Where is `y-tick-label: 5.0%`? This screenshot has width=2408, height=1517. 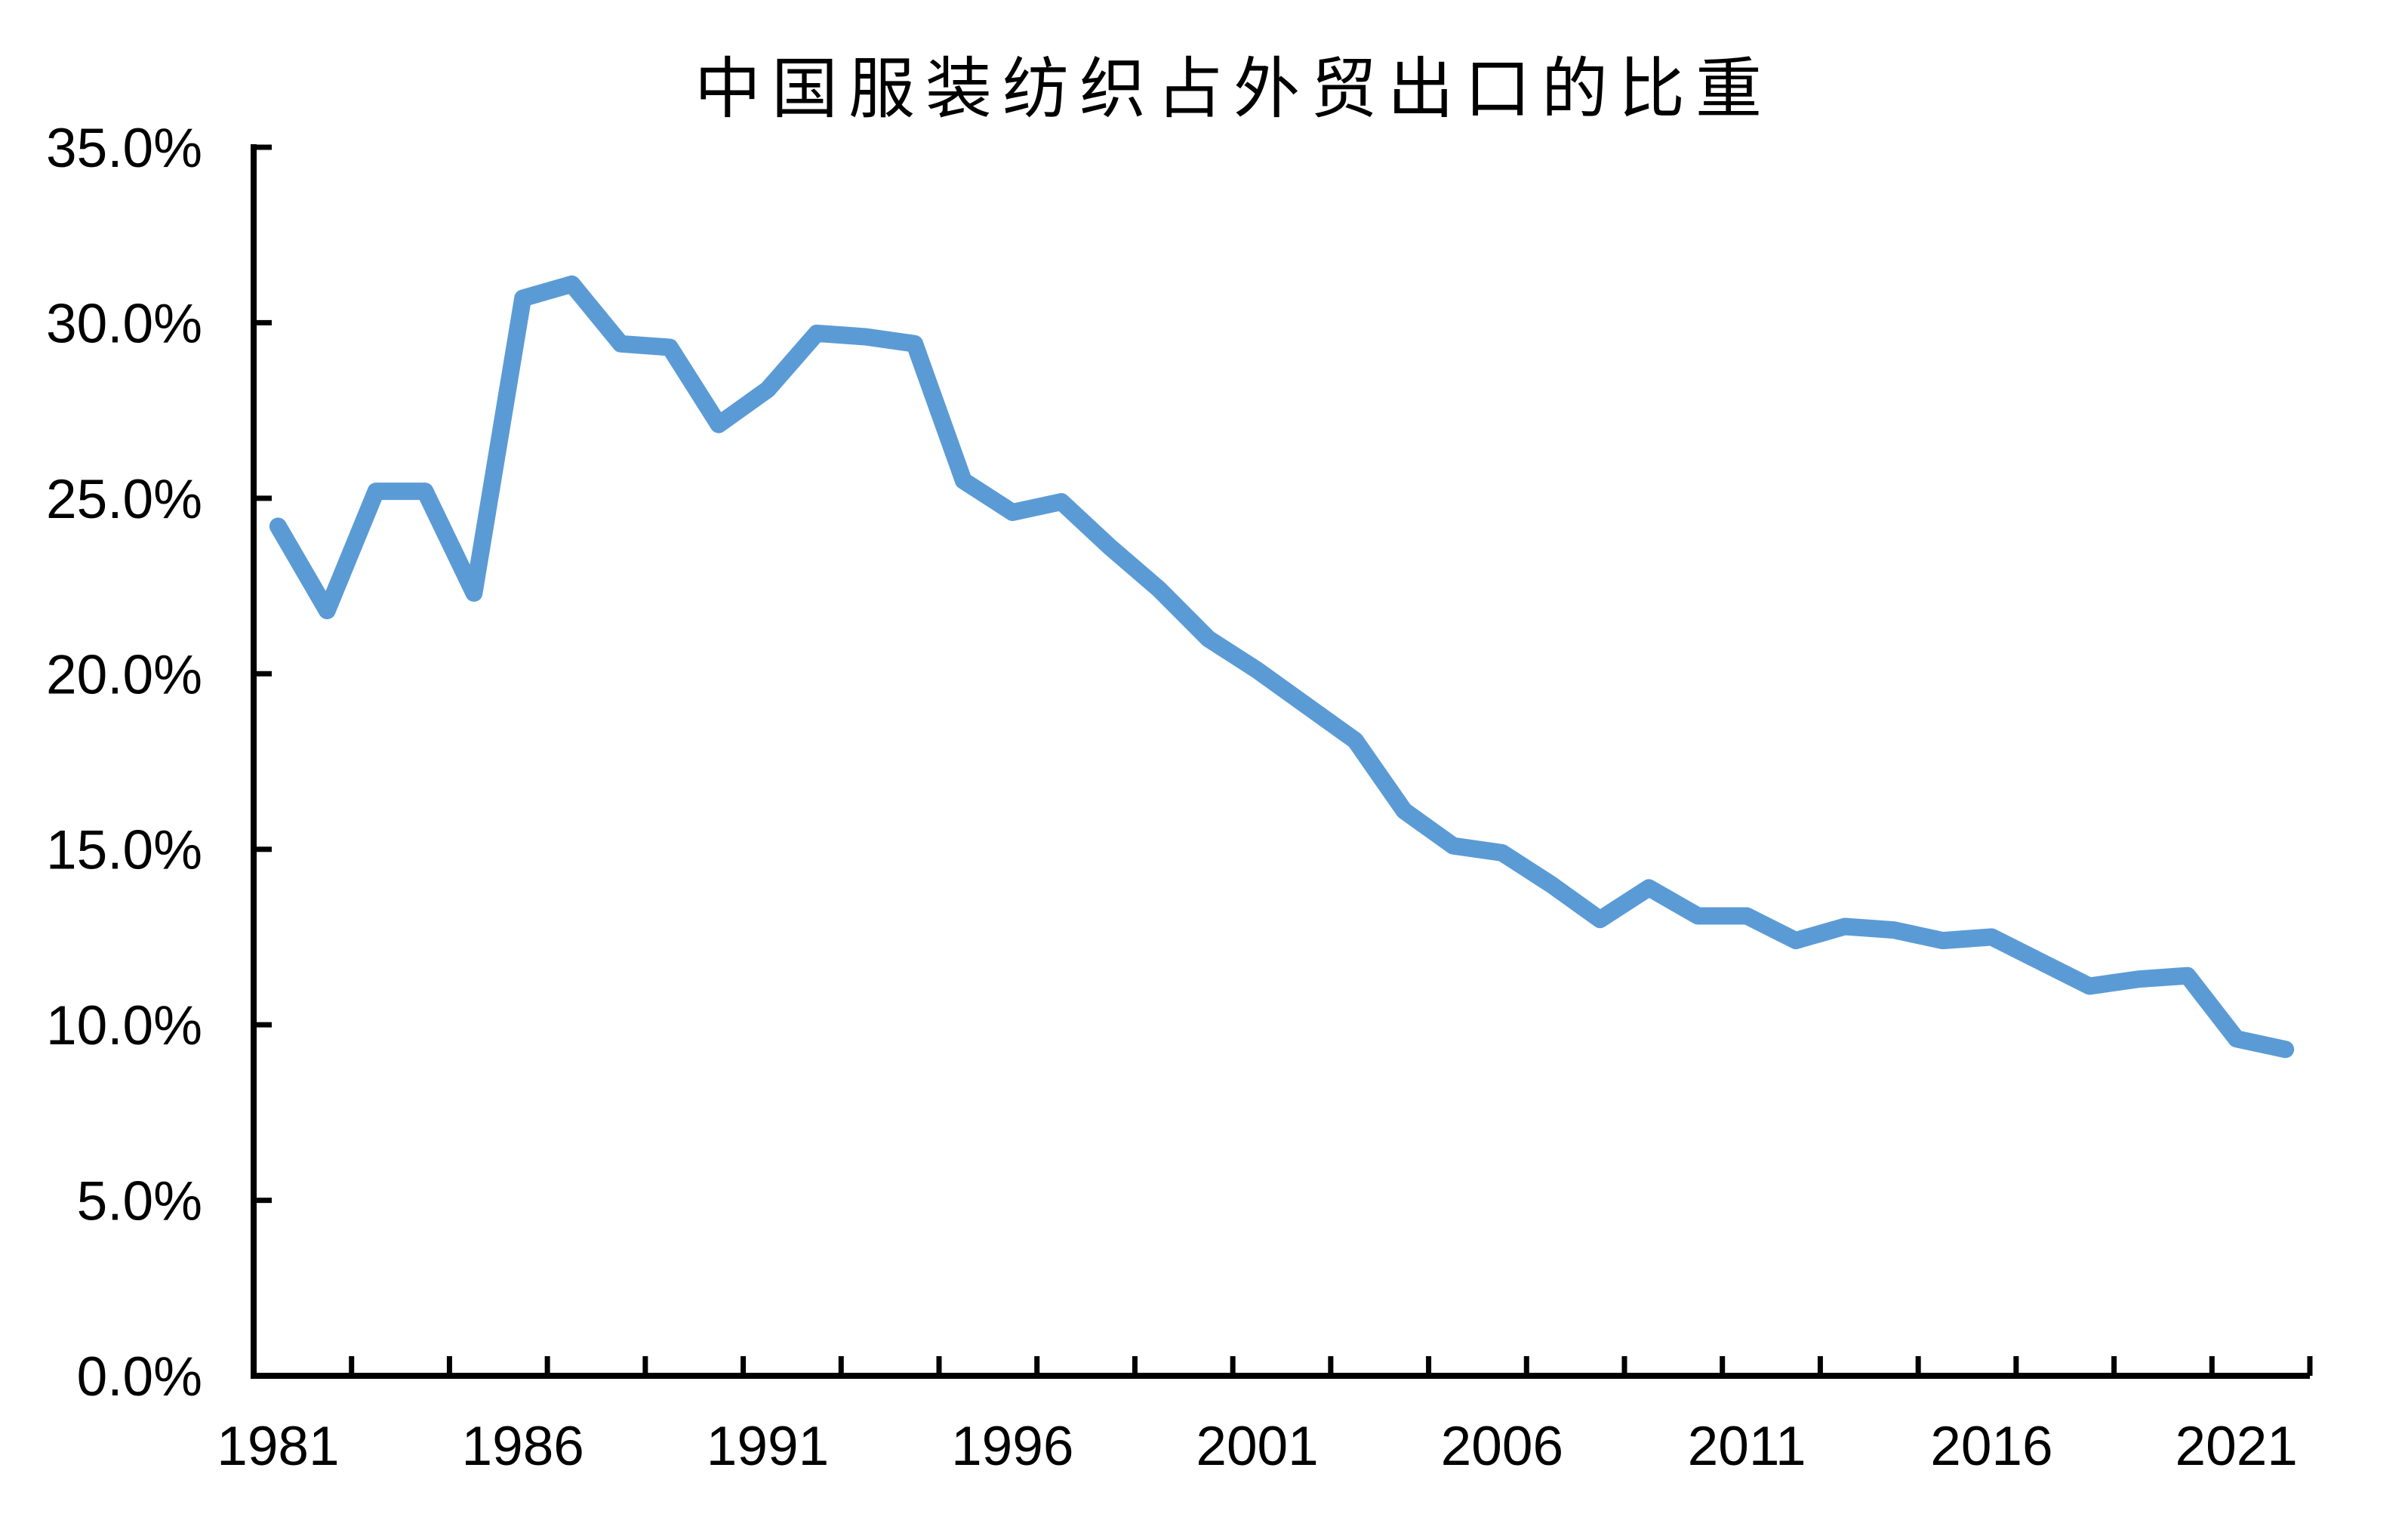 y-tick-label: 5.0% is located at coordinates (139, 1201).